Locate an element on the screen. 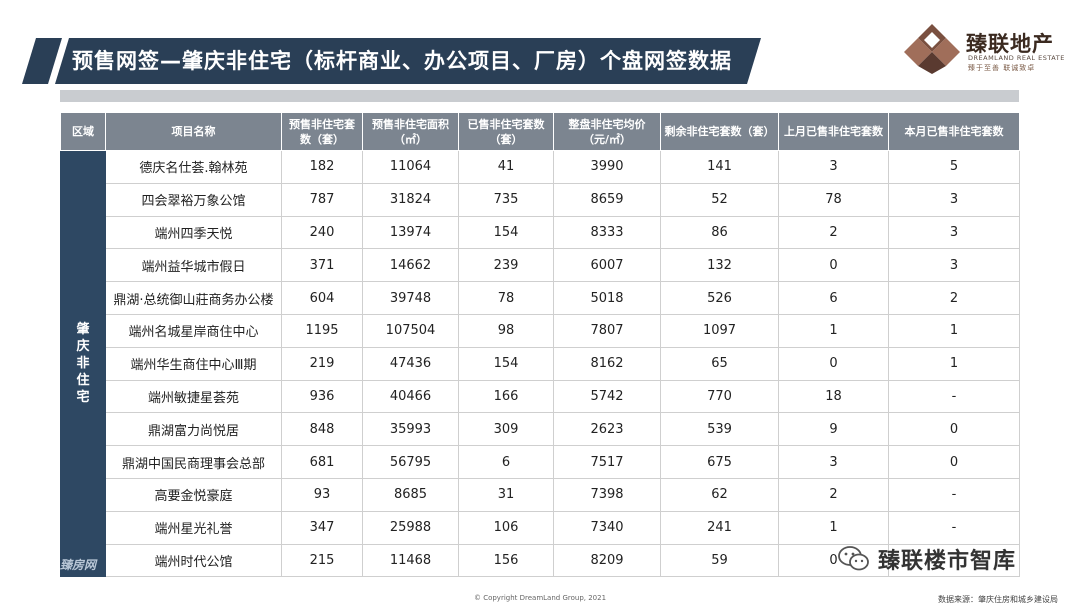 This screenshot has height=608, width=1080. cell-sold-units: 78 is located at coordinates (506, 298).